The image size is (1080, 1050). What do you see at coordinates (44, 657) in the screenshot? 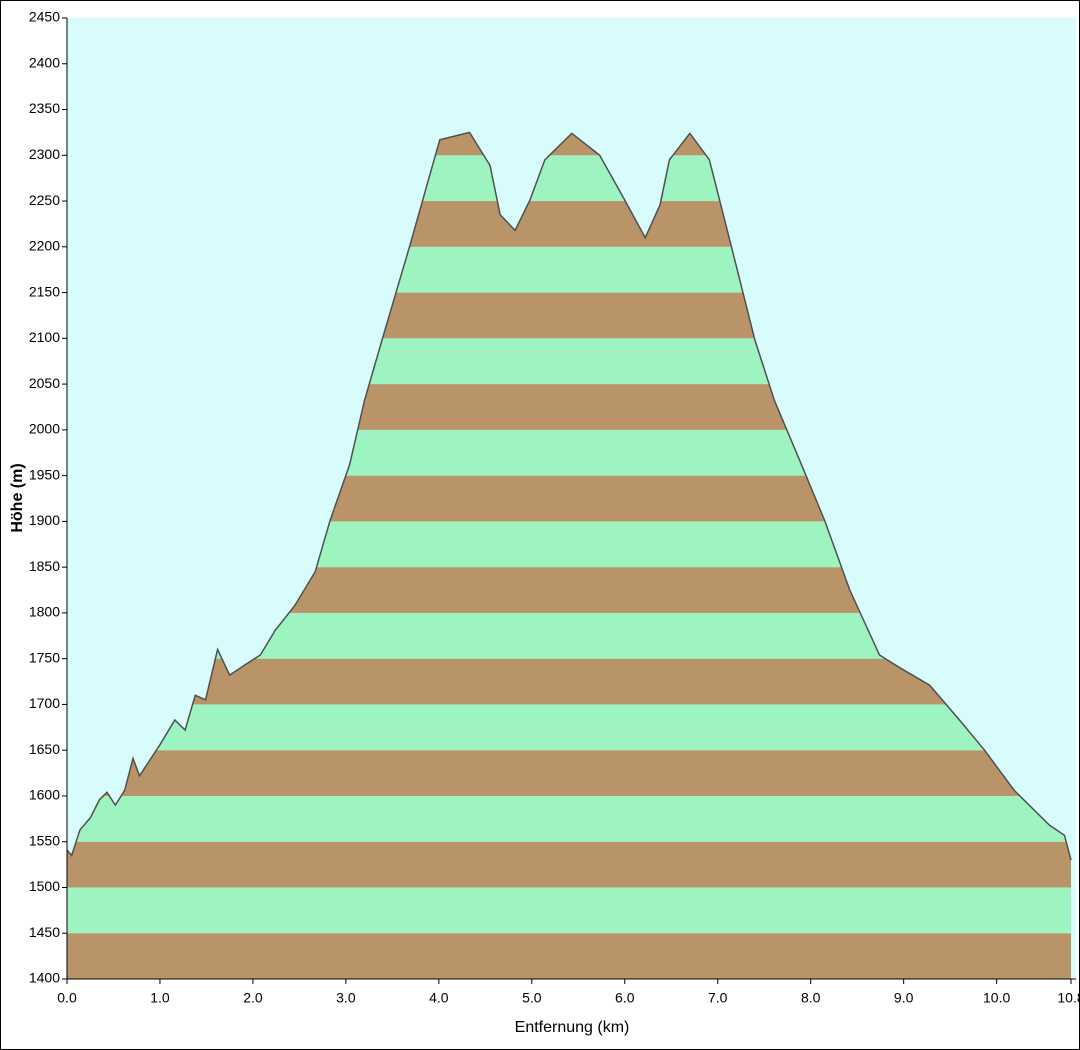
I see `y-tick-label: 1750` at bounding box center [44, 657].